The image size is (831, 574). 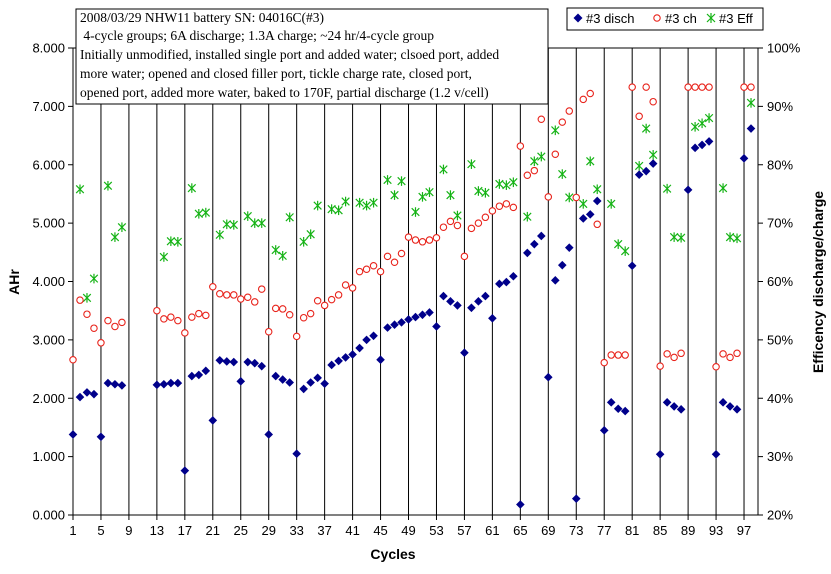 I want to click on y2-tick-label: 30%, so click(x=780, y=456).